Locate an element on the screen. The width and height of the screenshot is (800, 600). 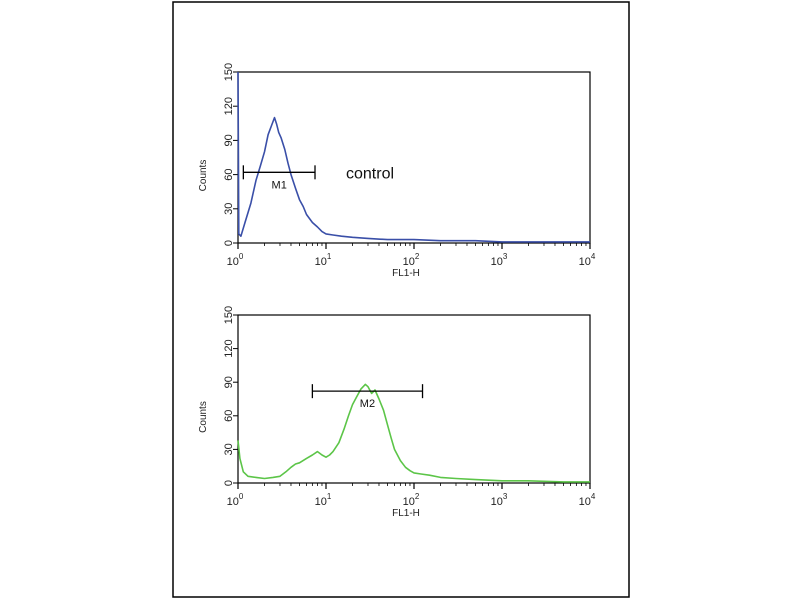
sample-y-tick-label: 0 is located at coordinates (229, 483).